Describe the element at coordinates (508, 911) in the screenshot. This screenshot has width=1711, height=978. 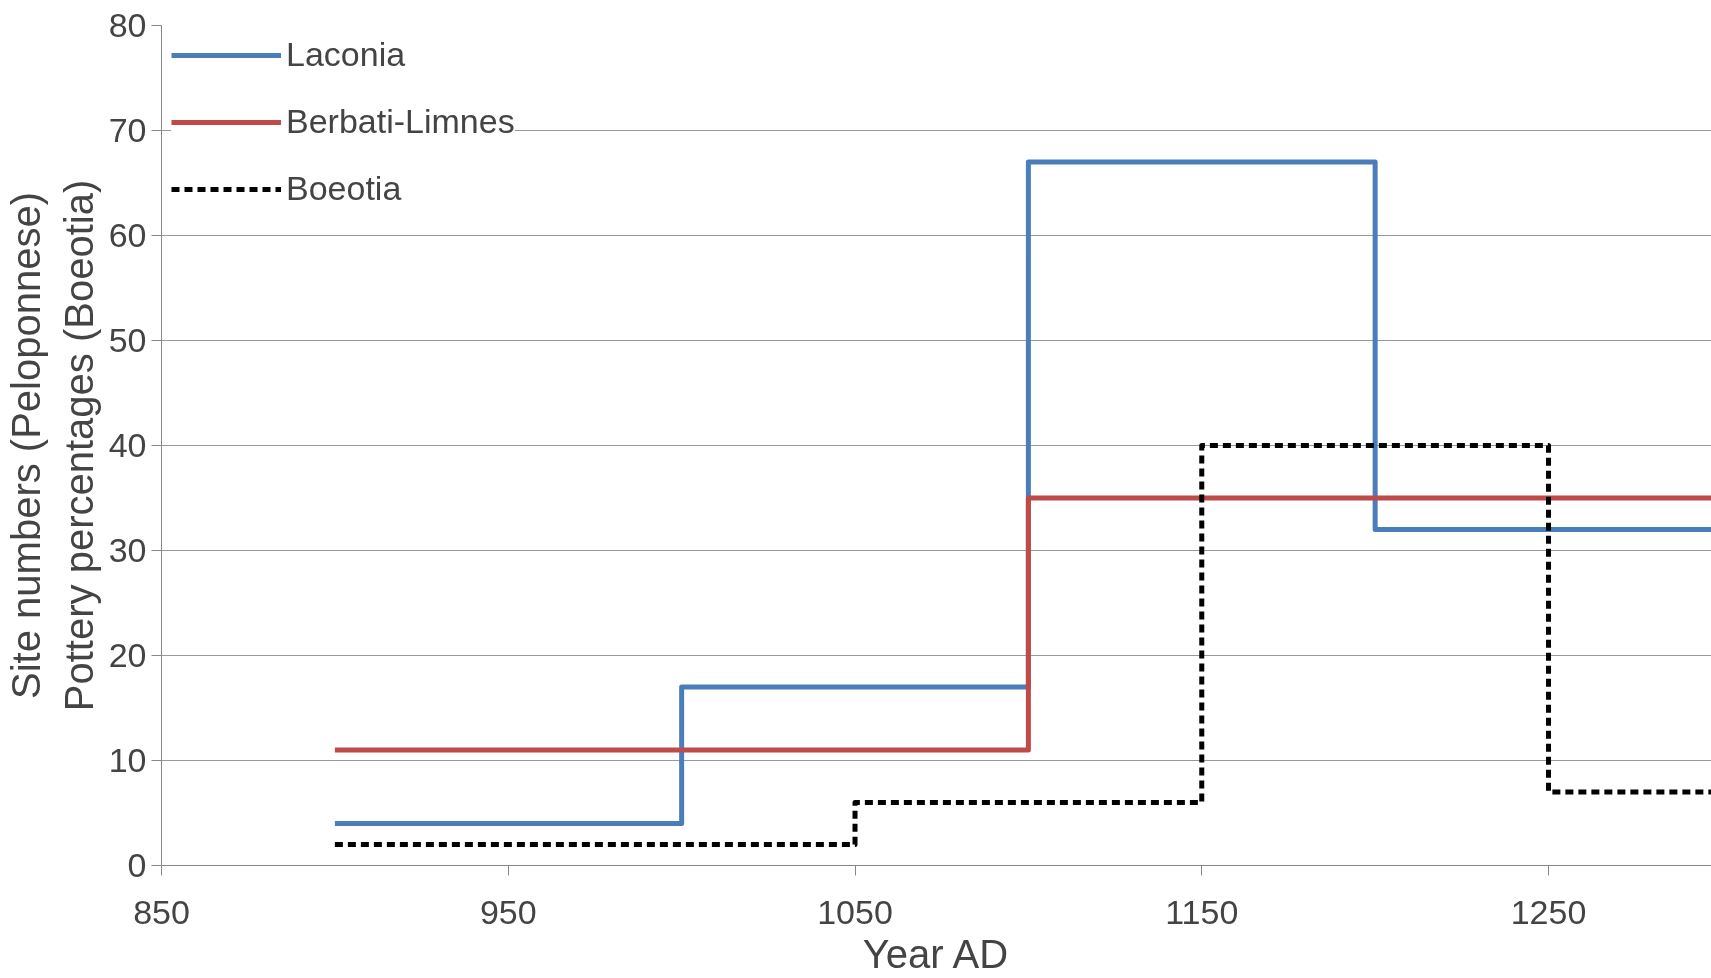
I see `x-tick-label: 950` at that location.